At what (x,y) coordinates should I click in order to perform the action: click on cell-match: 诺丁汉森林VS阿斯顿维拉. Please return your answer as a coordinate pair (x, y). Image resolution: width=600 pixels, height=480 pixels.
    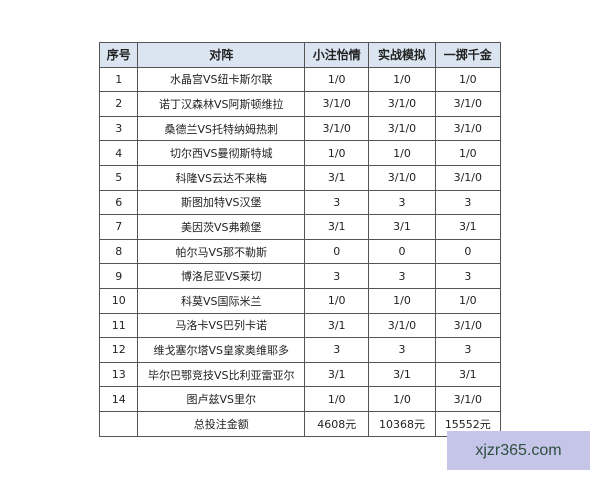
    Looking at the image, I should click on (221, 104).